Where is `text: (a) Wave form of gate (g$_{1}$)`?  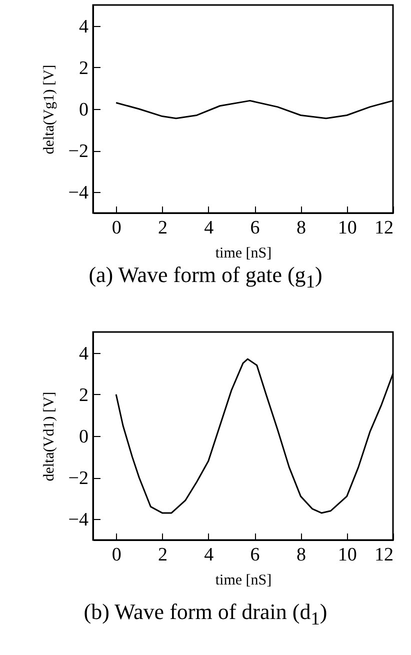
text: (a) Wave form of gate (g$_{1}$) is located at coordinates (206, 277).